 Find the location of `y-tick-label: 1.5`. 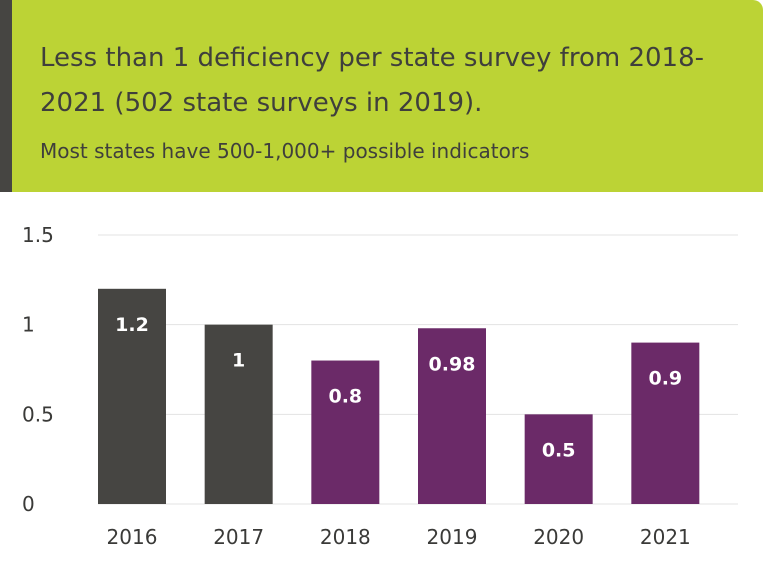

y-tick-label: 1.5 is located at coordinates (38, 235).